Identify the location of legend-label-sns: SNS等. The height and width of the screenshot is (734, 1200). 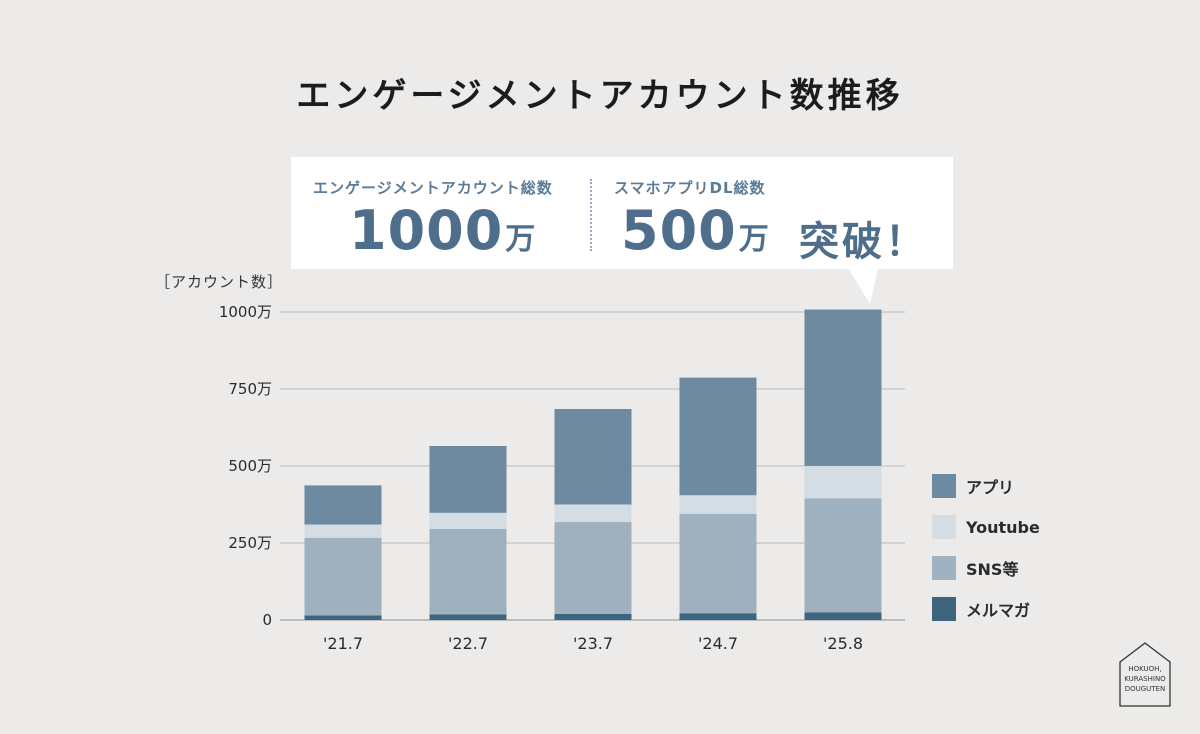
(992, 569).